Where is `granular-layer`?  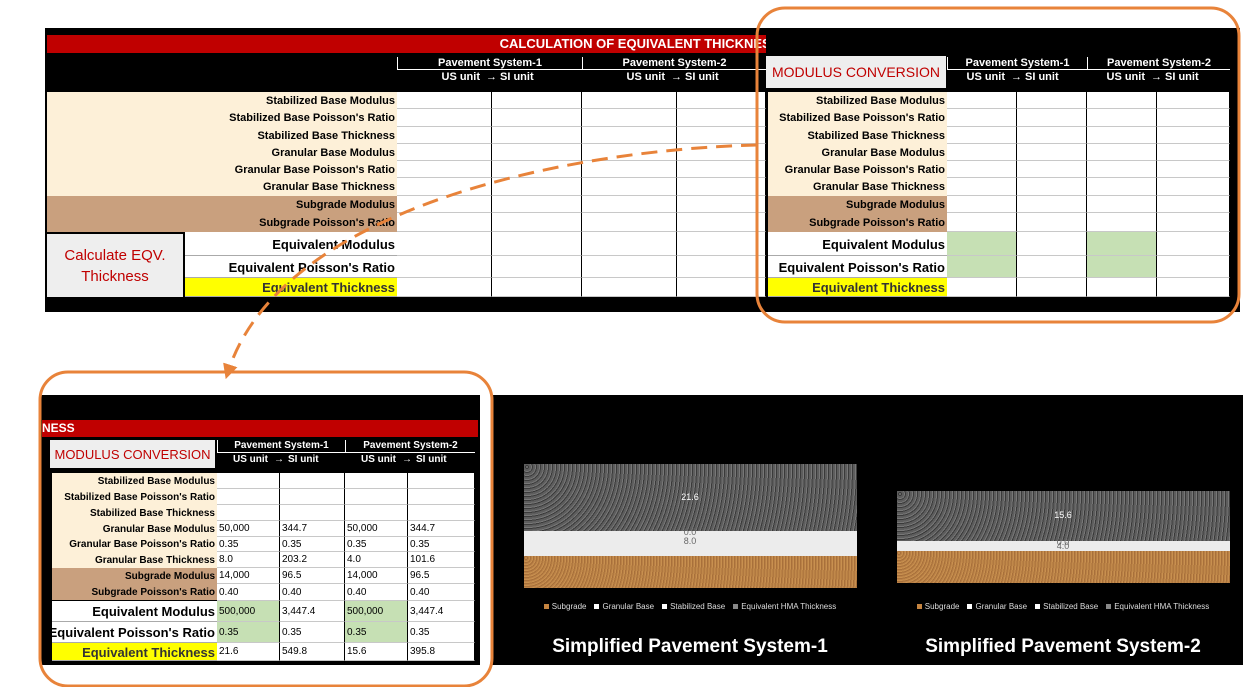 granular-layer is located at coordinates (690, 543).